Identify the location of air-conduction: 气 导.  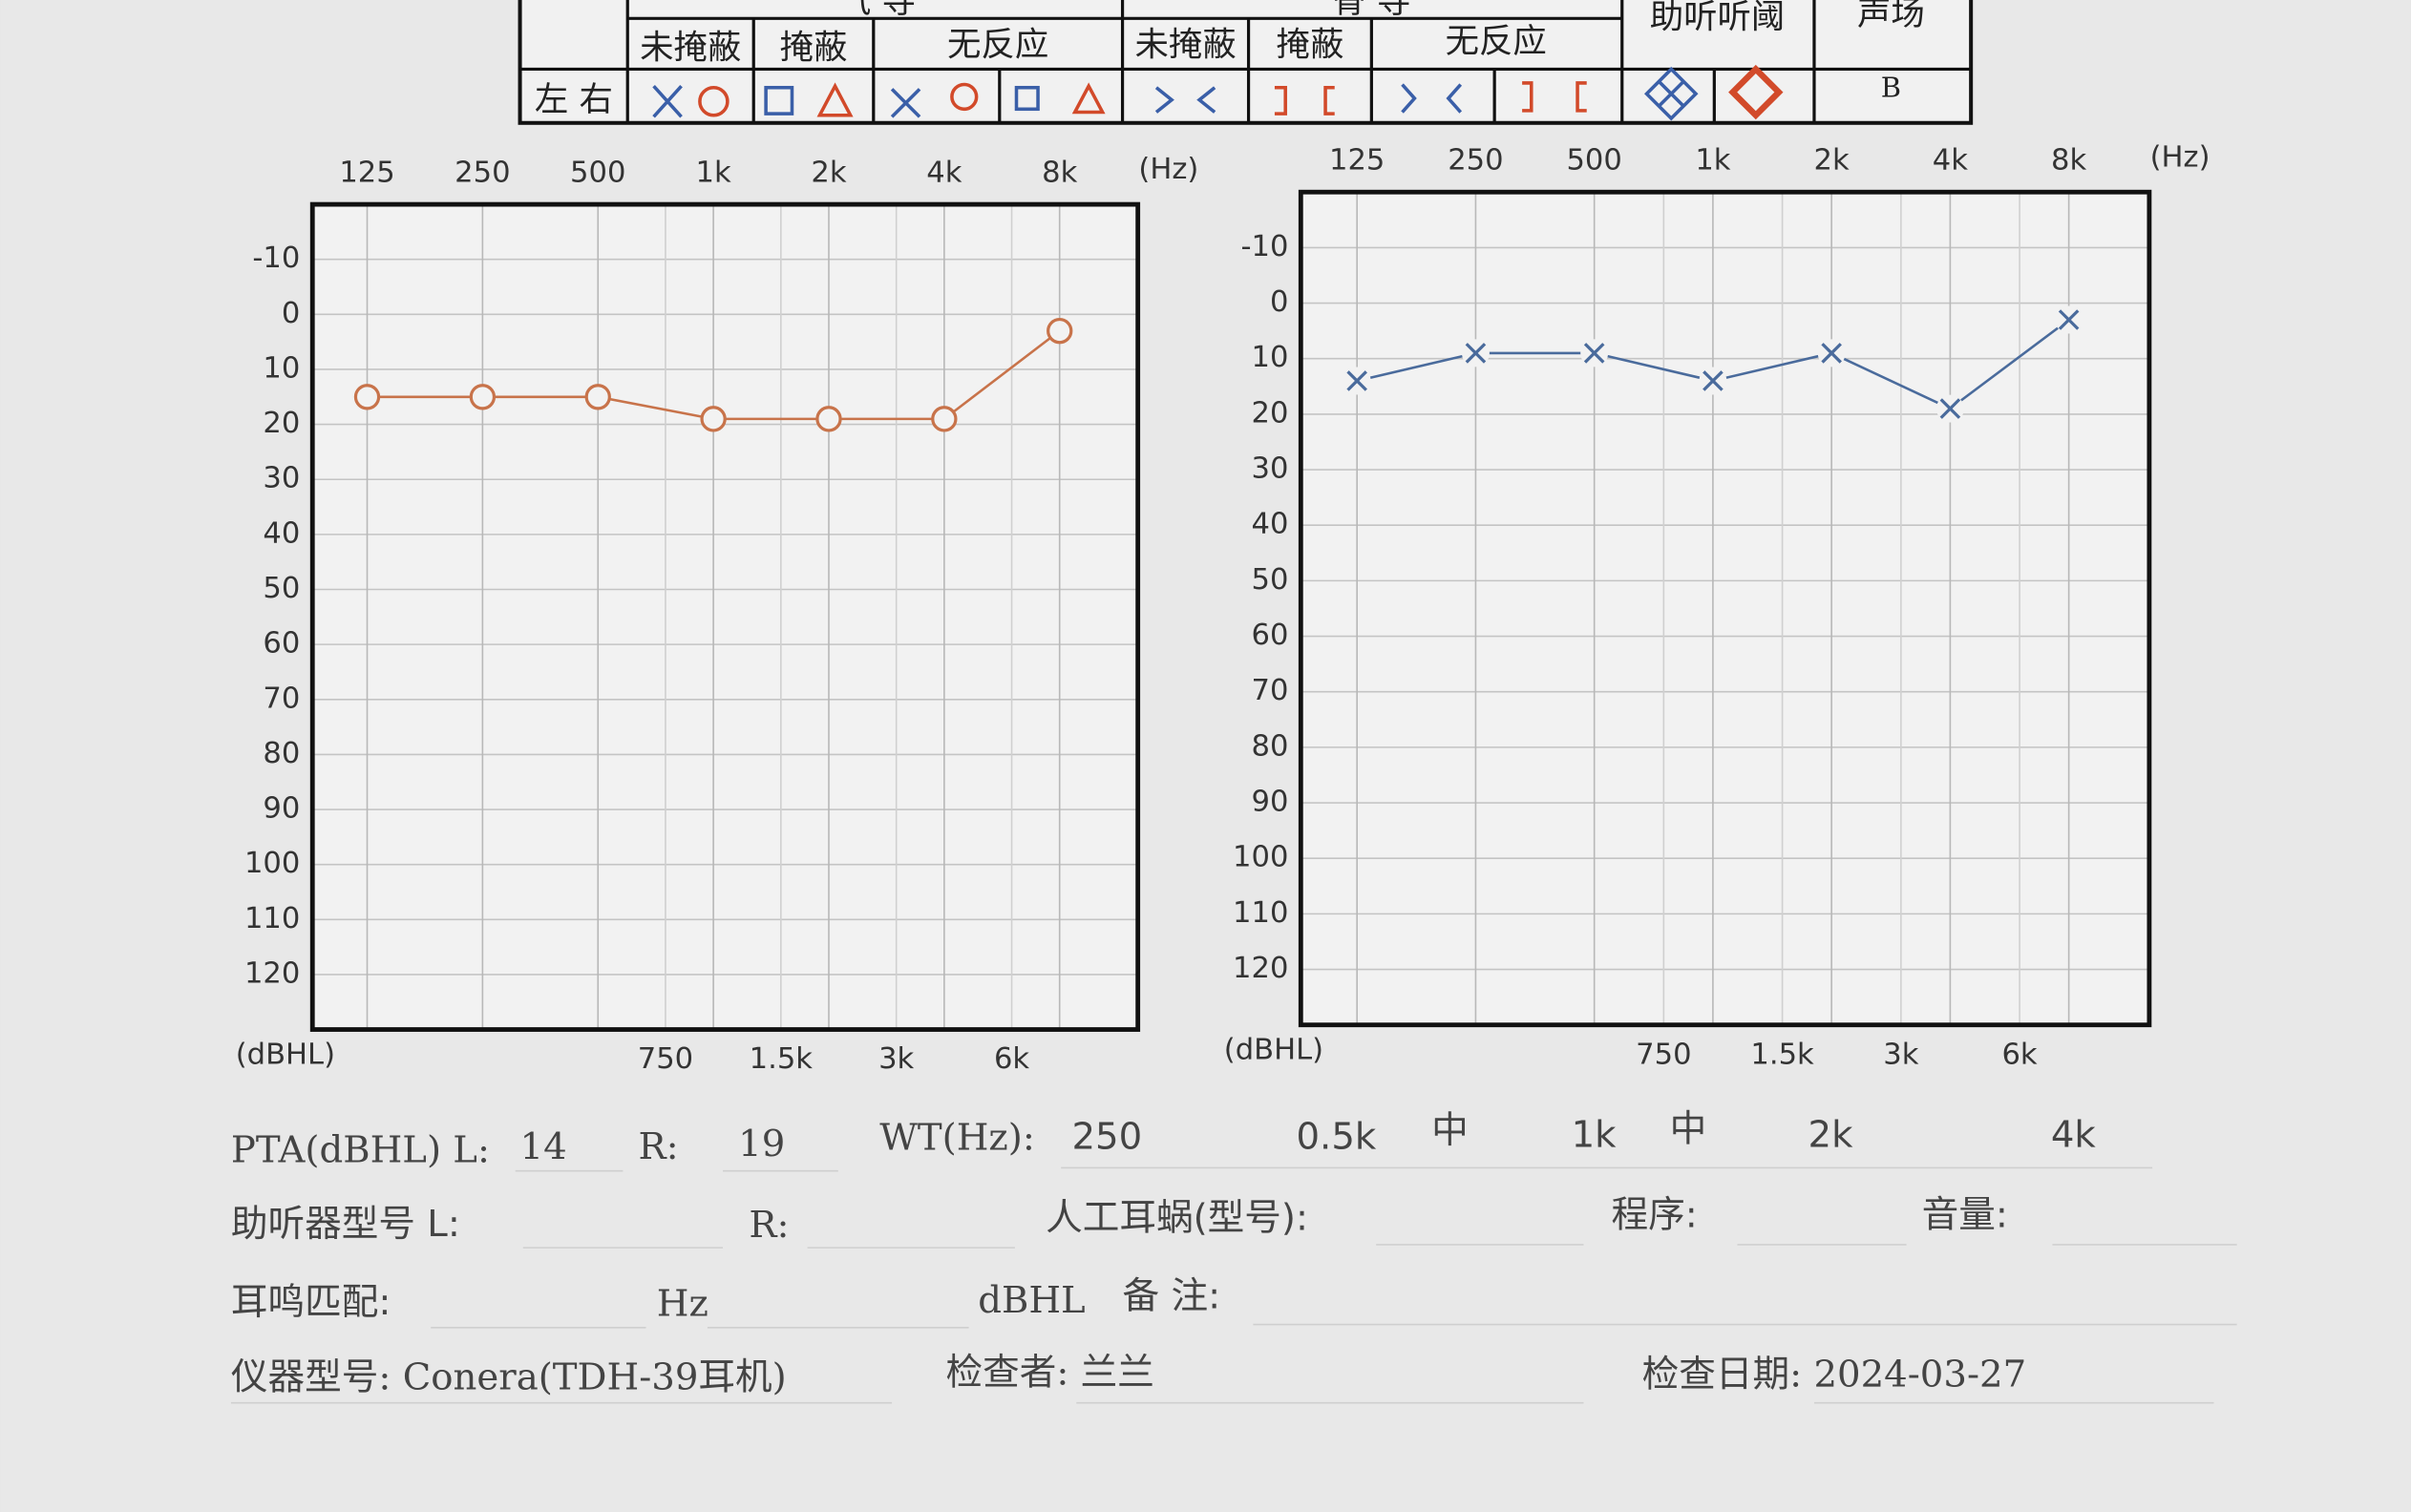
(876, 10).